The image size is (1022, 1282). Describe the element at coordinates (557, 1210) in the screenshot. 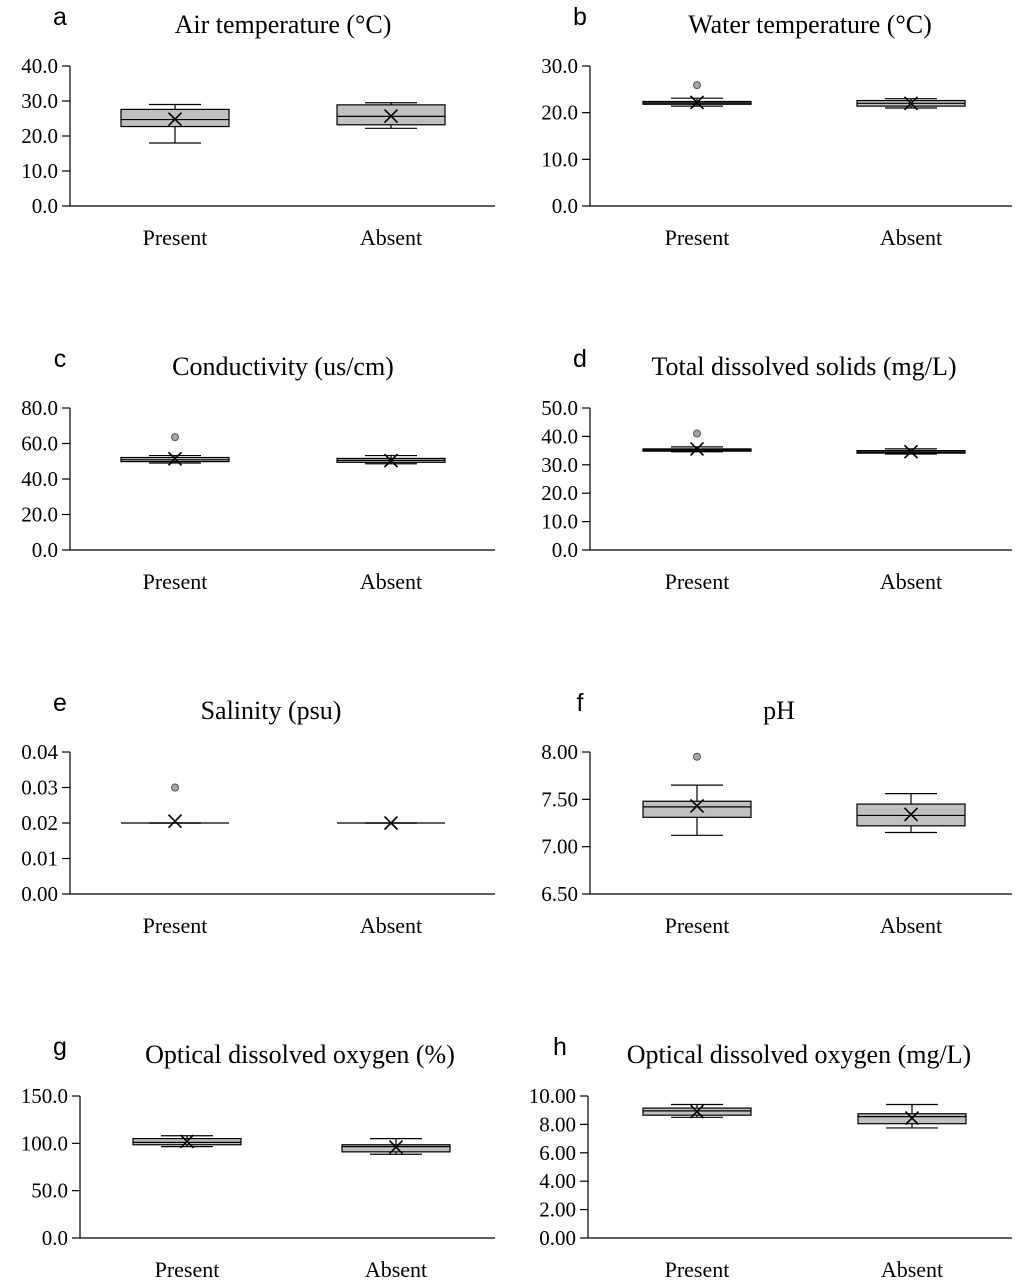

I see `panel-h-ytick-label: 2.00` at that location.